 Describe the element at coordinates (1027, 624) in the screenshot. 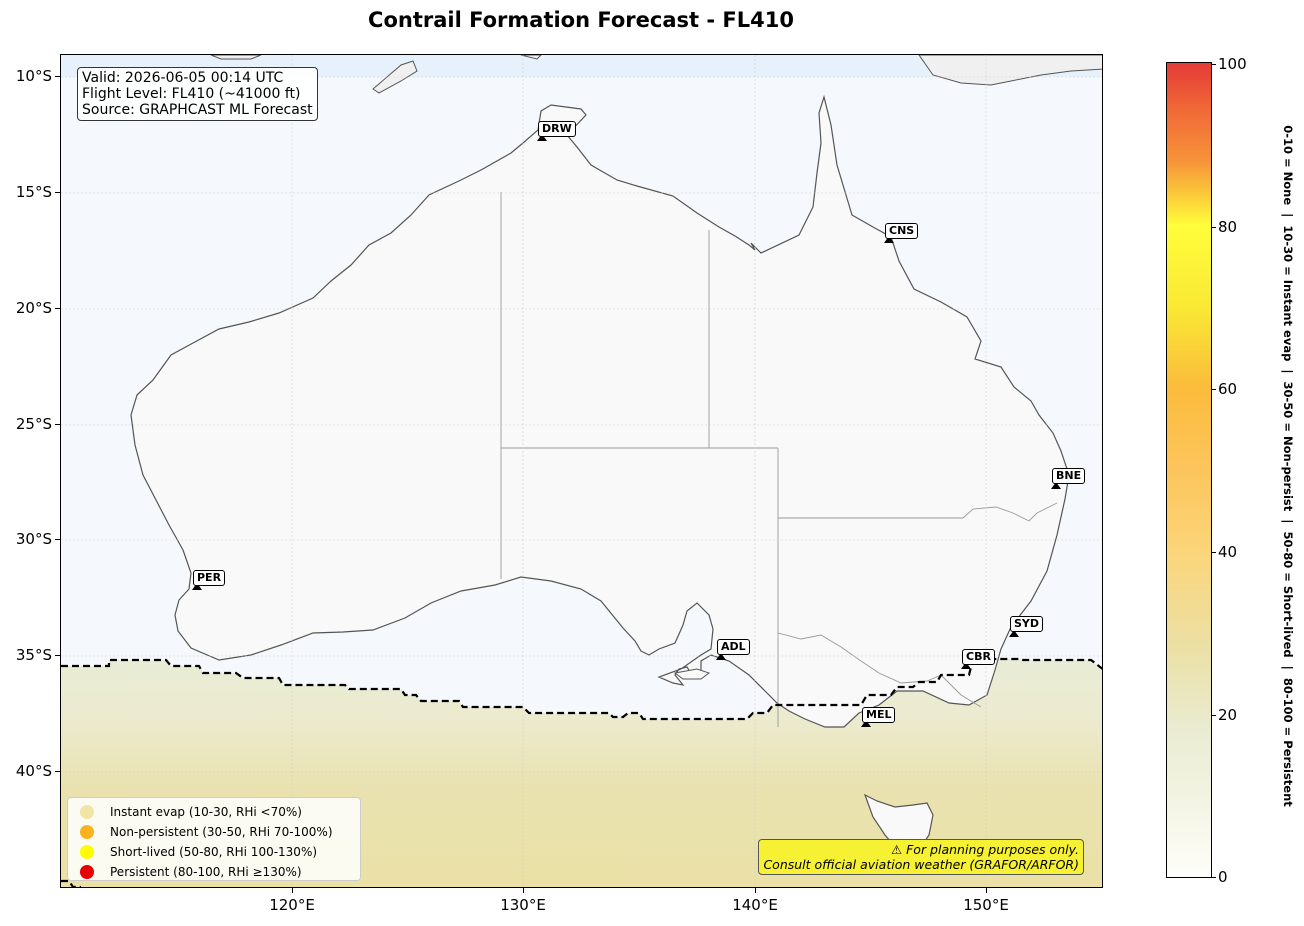

I see `city-label-syd: SYD` at that location.